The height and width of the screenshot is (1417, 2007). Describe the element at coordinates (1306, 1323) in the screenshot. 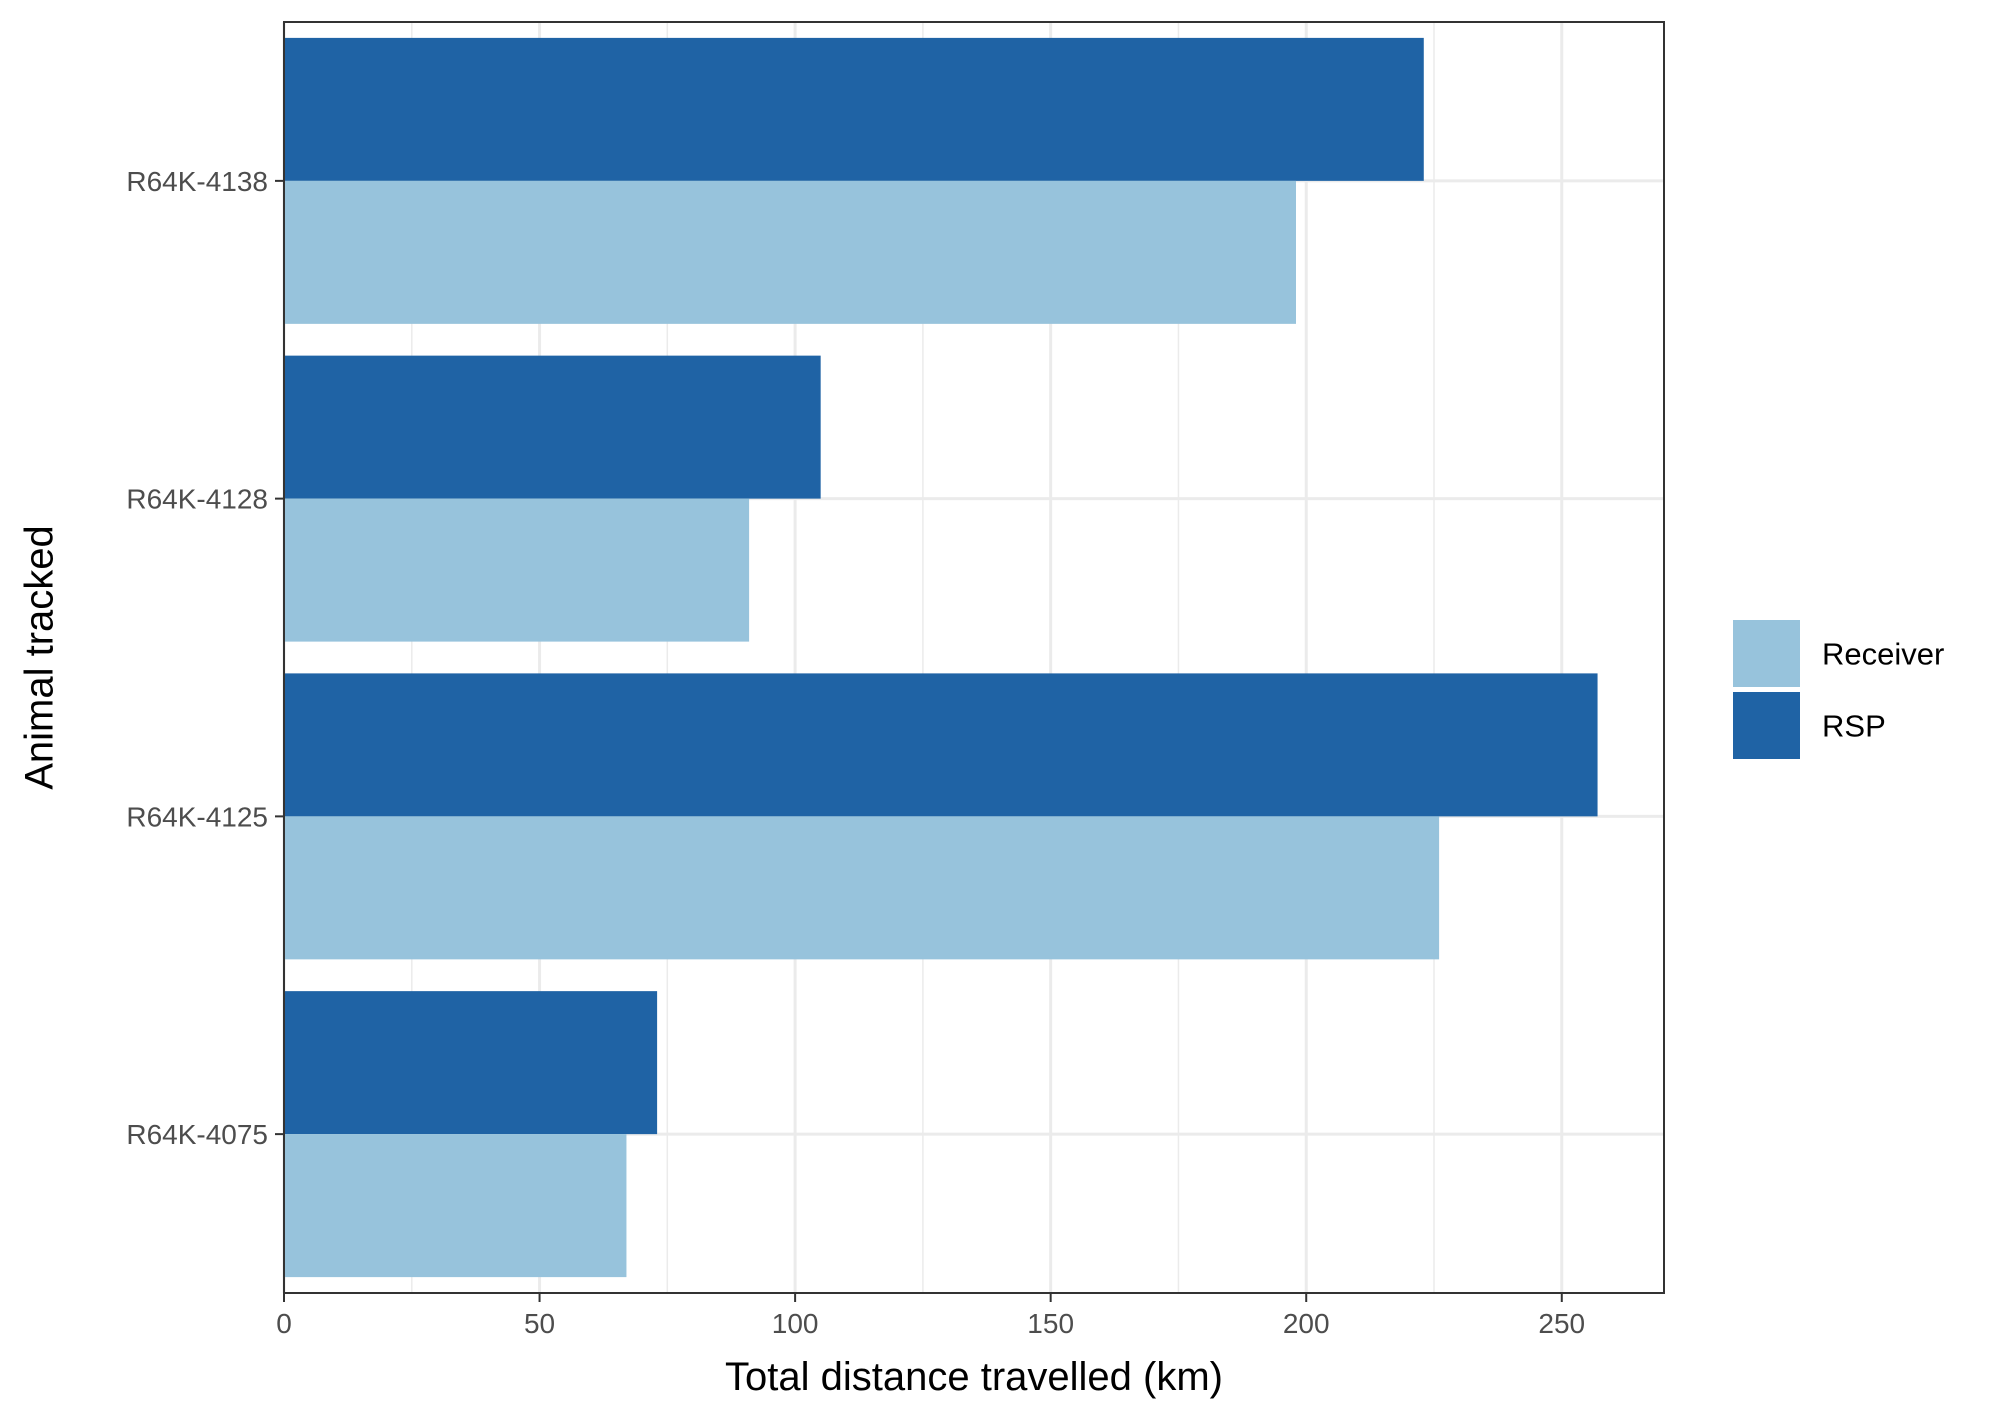

I see `x-tick-label: 200` at that location.